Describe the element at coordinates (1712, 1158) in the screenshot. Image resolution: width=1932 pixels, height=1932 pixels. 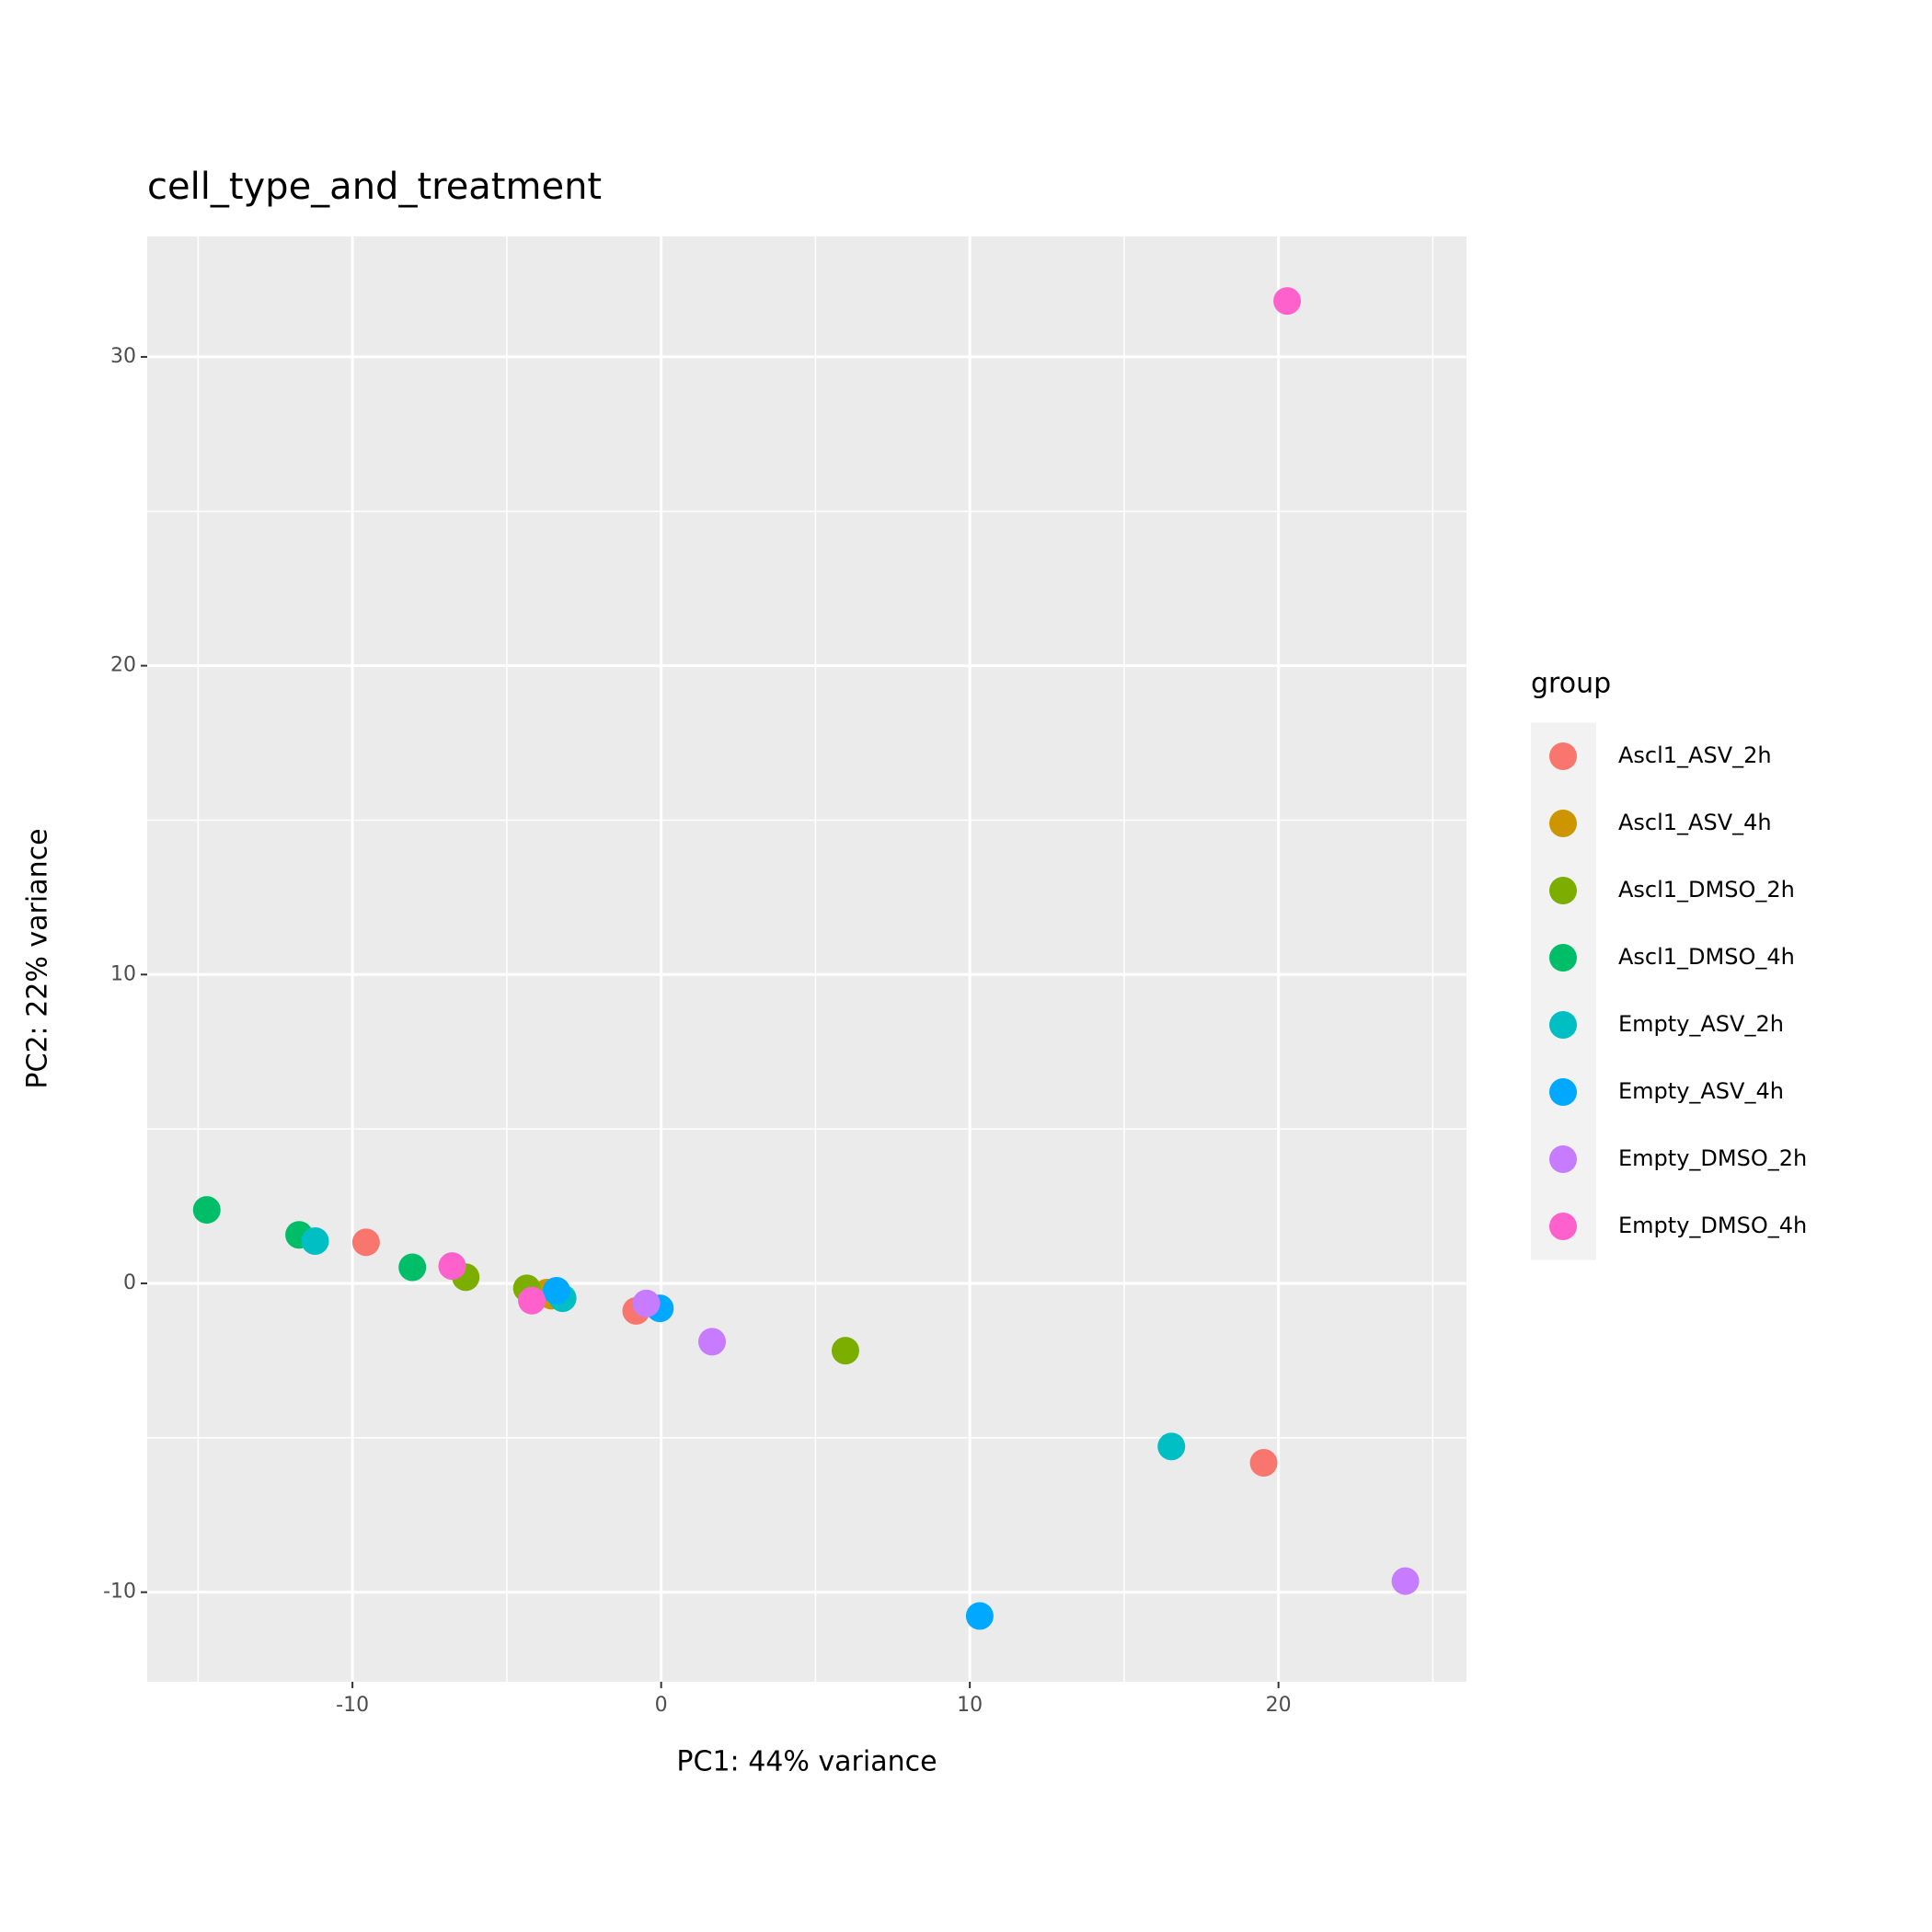
I see `legend-label: Empty_DMSO_2h` at that location.